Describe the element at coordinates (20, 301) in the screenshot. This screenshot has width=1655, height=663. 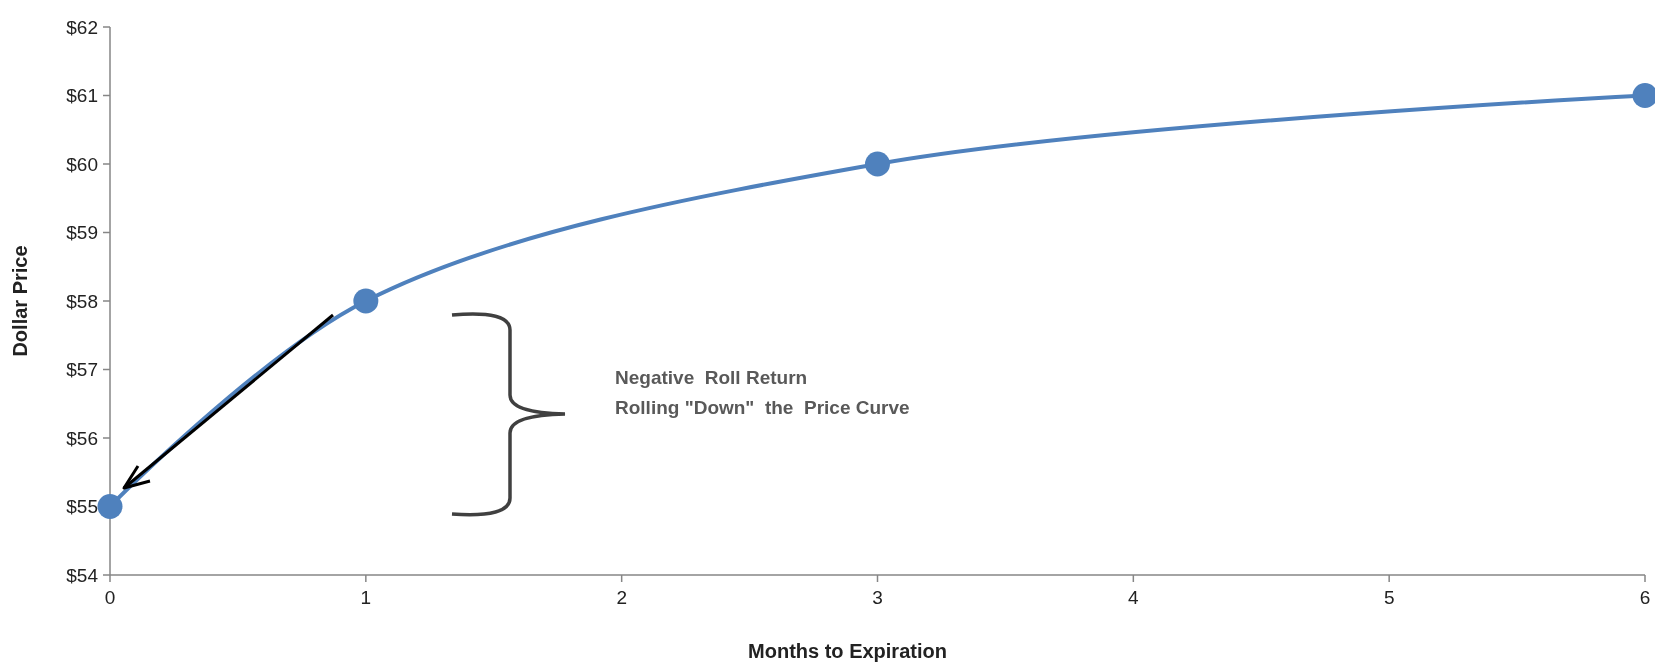
I see `y-axis-title: Dollar Price` at that location.